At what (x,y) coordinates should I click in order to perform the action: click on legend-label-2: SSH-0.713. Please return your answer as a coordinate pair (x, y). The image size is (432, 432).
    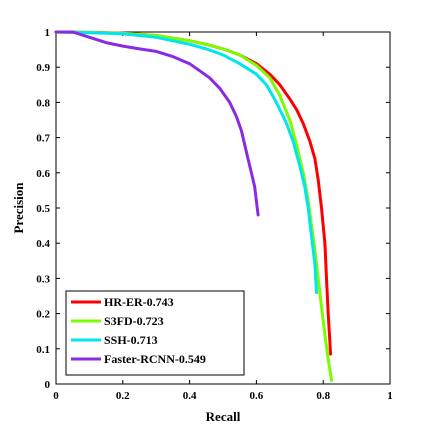
    Looking at the image, I should click on (131, 340).